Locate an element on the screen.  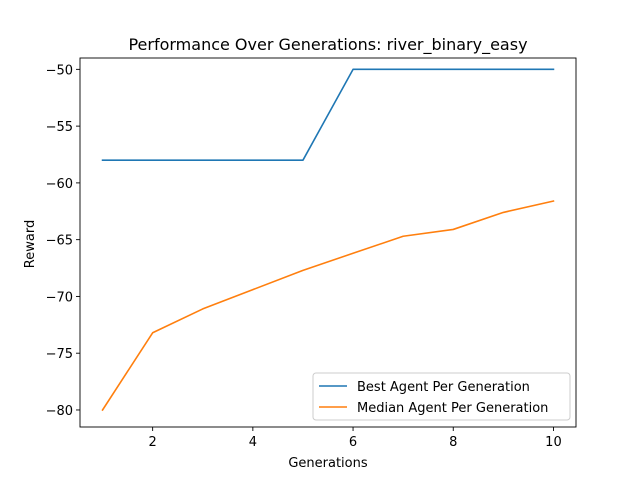
x-axis-label: Generations is located at coordinates (328, 463).